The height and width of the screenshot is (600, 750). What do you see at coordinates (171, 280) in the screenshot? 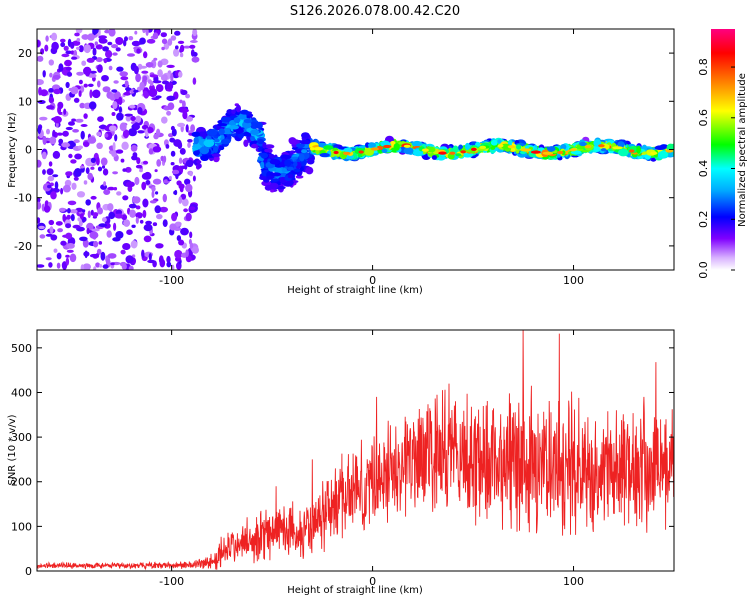
I see `x-tick-label: -100` at bounding box center [171, 280].